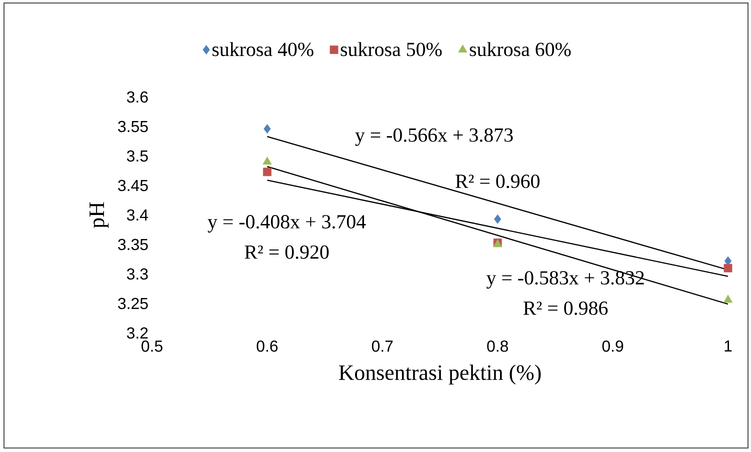  Describe the element at coordinates (133, 126) in the screenshot. I see `y-tick-label: 3.55` at that location.